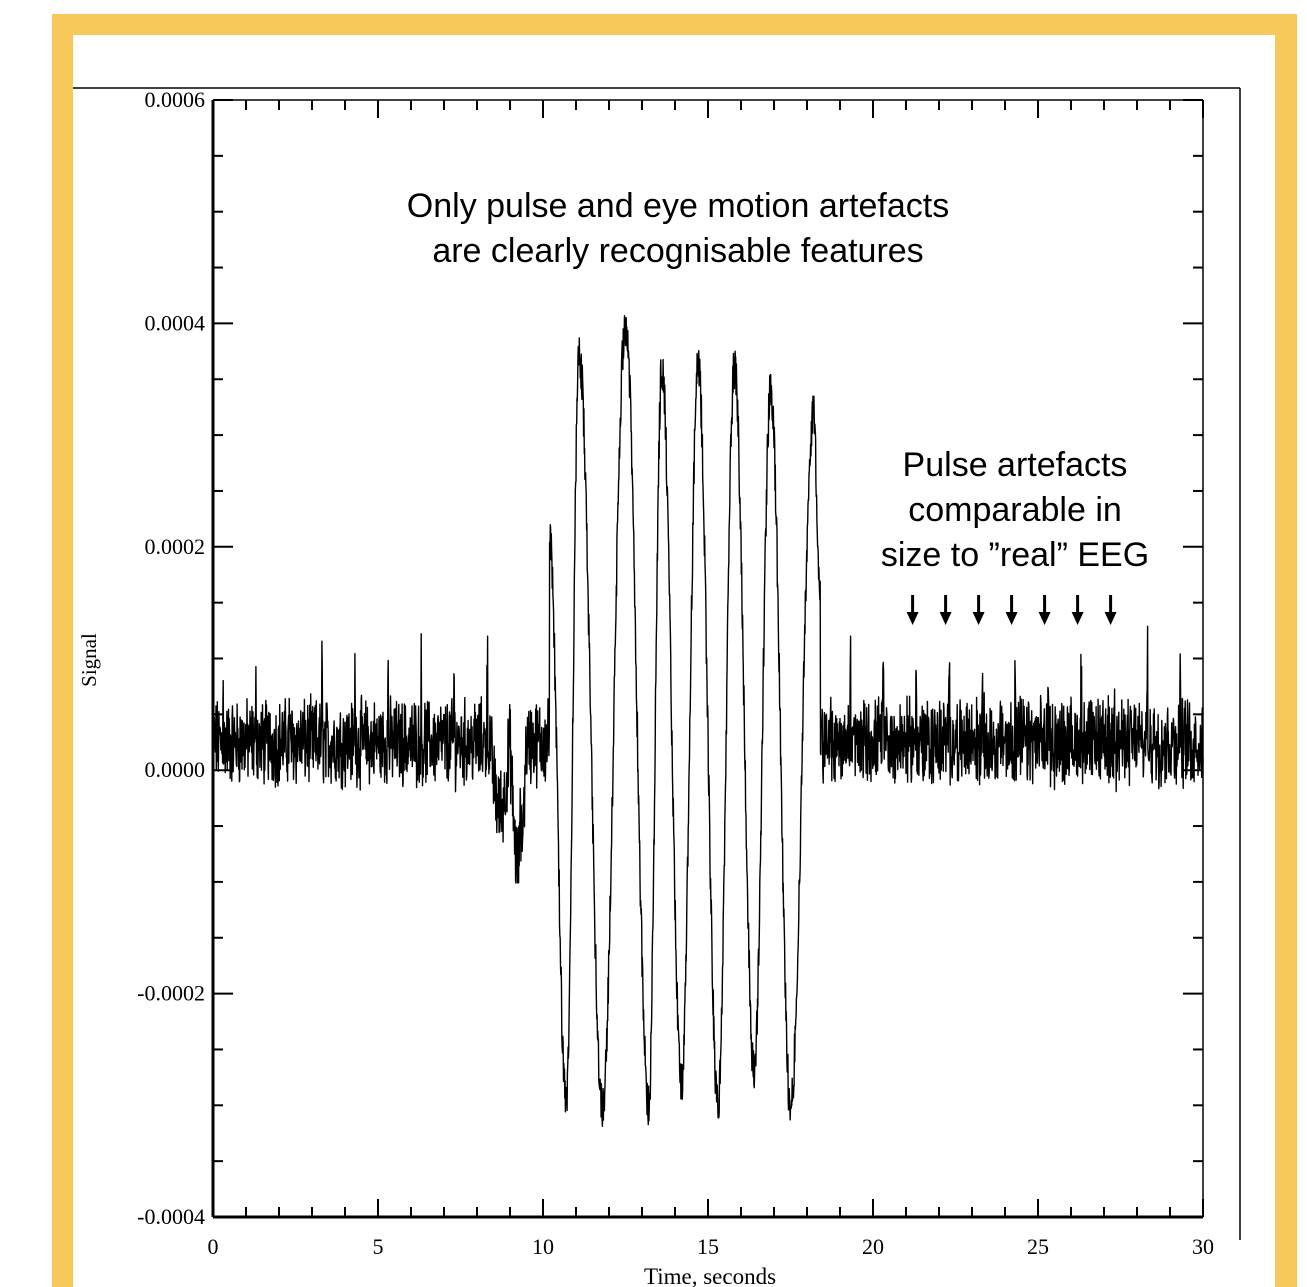  Describe the element at coordinates (171, 993) in the screenshot. I see `y-tick-label: -0.0002` at that location.